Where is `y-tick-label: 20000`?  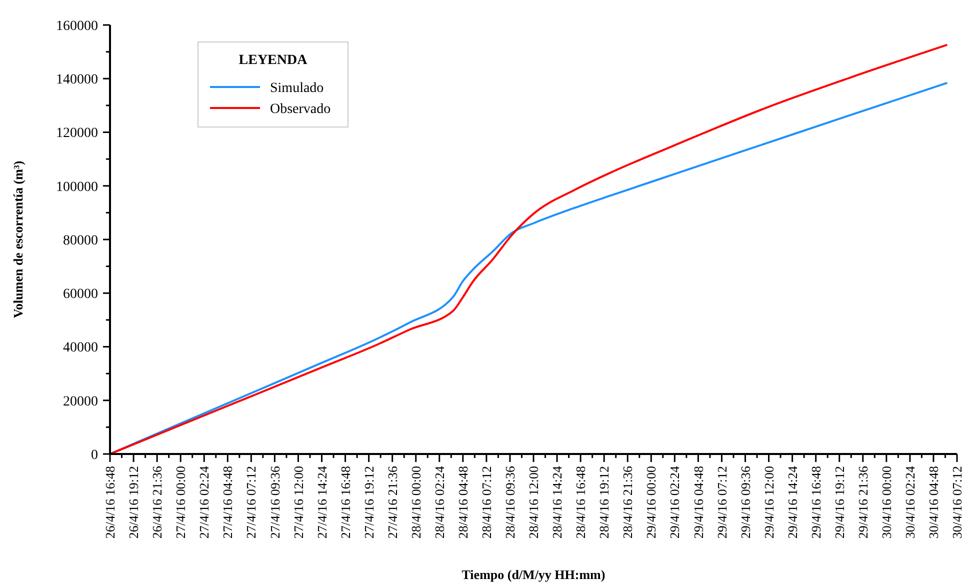
y-tick-label: 20000 is located at coordinates (80, 402).